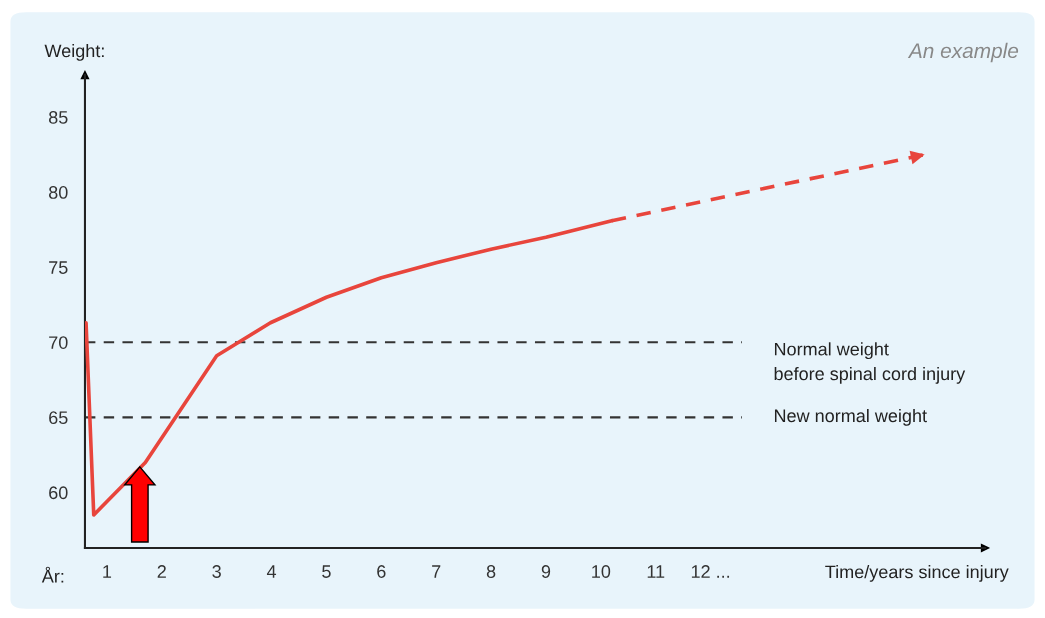 The height and width of the screenshot is (618, 1045). What do you see at coordinates (271, 571) in the screenshot?
I see `x-tick-label: 4` at bounding box center [271, 571].